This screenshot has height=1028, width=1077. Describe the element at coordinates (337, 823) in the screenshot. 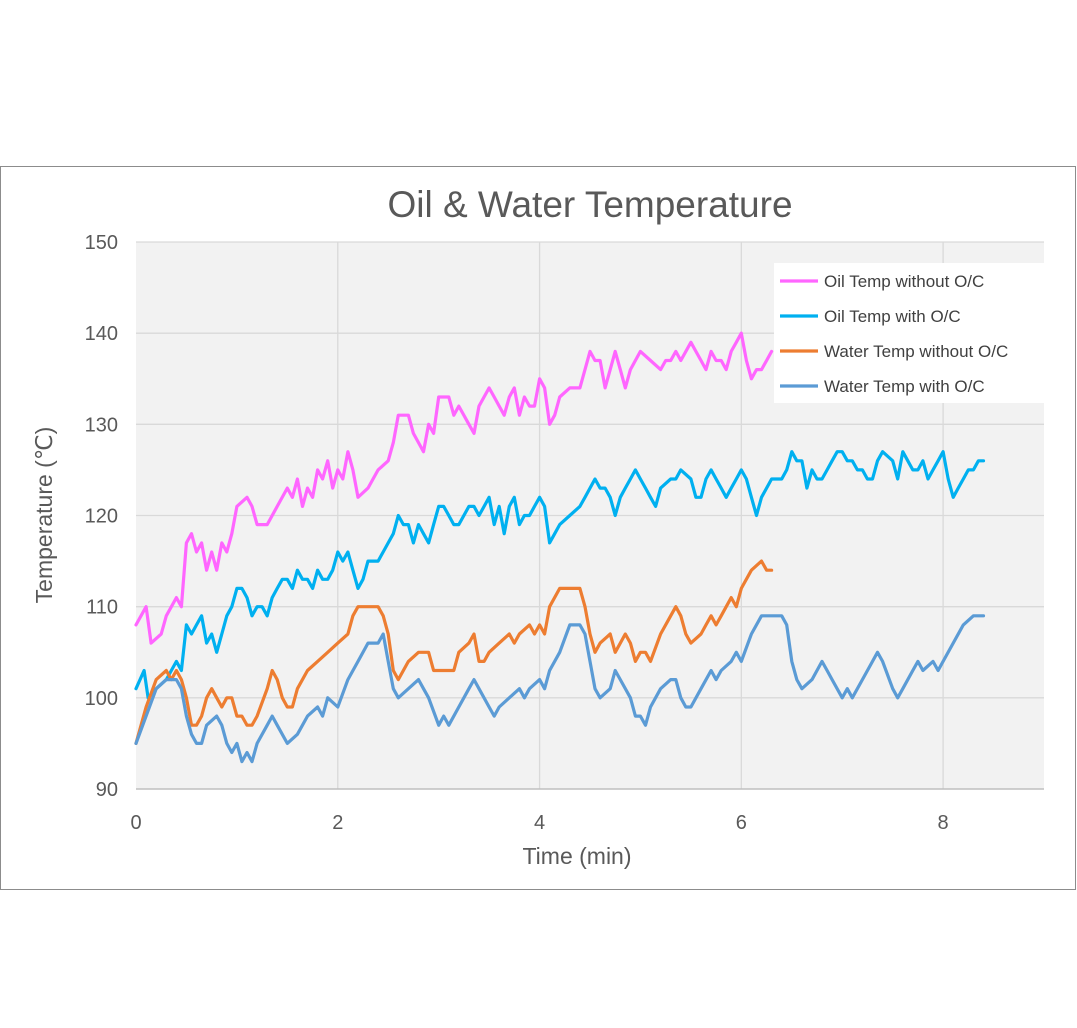

I see `x-tick-label: 2` at that location.